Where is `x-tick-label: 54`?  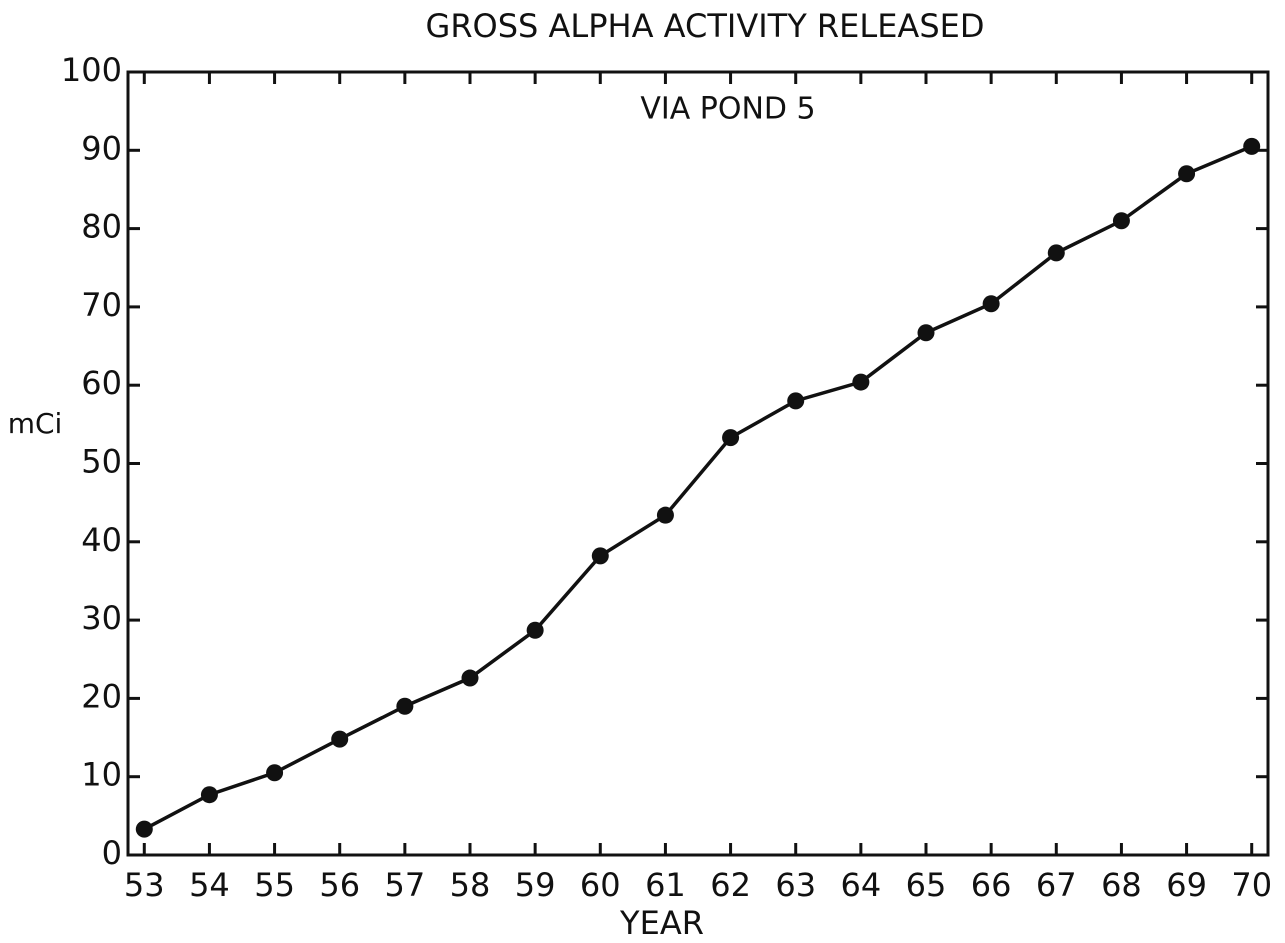 x-tick-label: 54 is located at coordinates (209, 885).